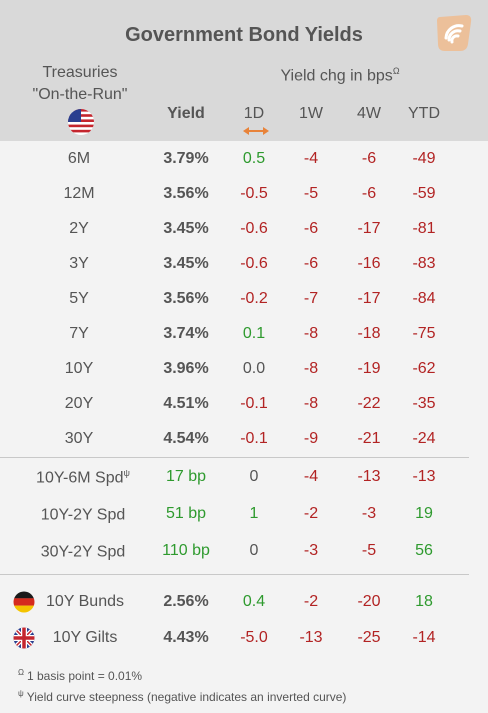  What do you see at coordinates (254, 513) in the screenshot?
I see `change-1d: 1` at bounding box center [254, 513].